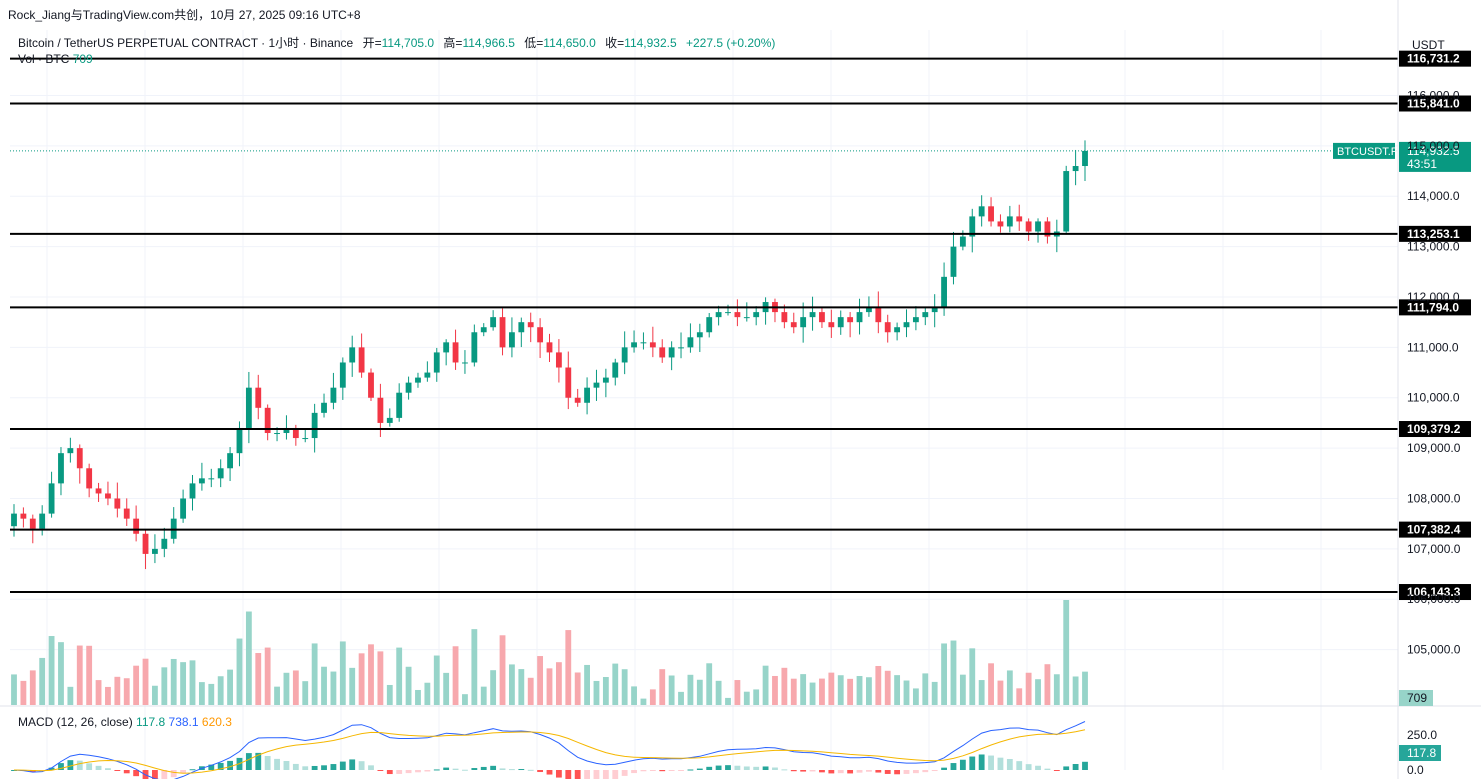 The image size is (1481, 779). Describe the element at coordinates (731, 43) in the screenshot. I see `change-value: +227.5 (+0.20%)` at that location.